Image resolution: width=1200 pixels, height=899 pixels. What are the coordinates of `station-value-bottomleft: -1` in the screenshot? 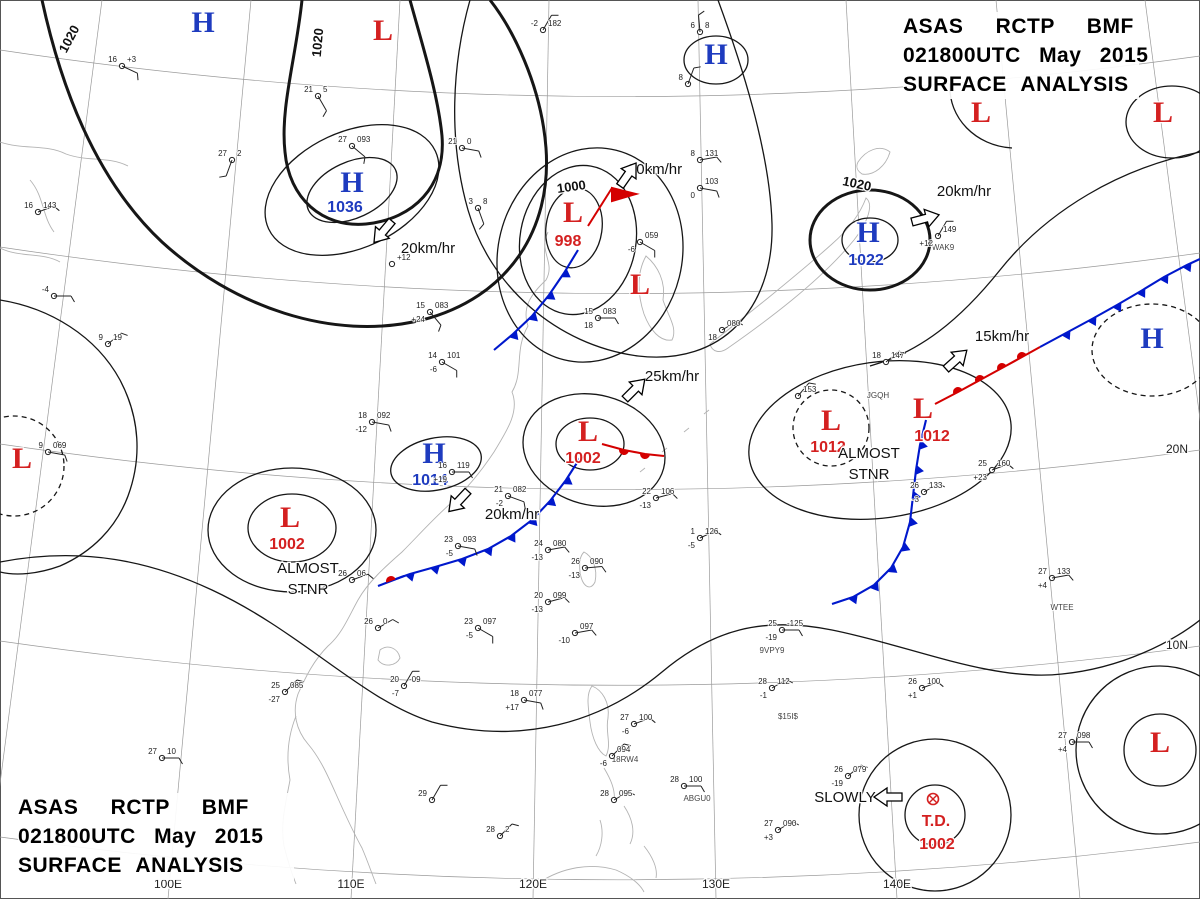 It's located at (764, 695).